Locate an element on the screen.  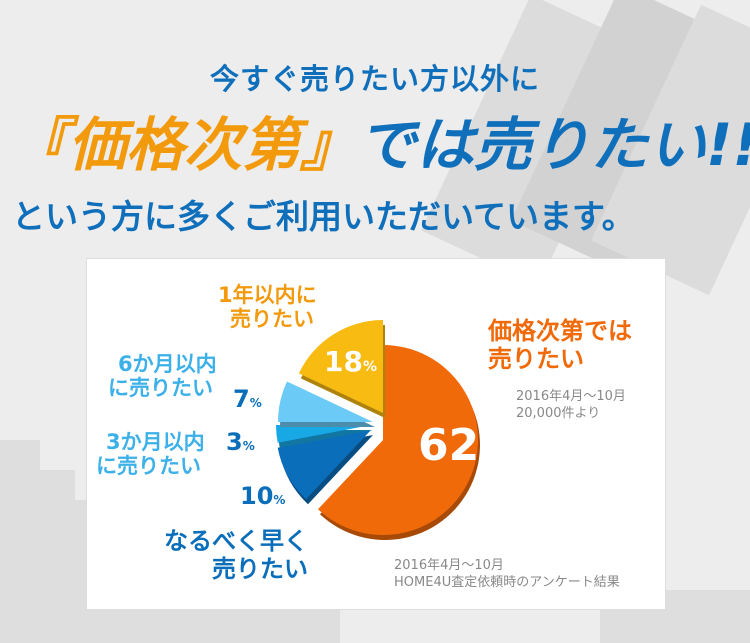
label-line: なるべく早く is located at coordinates (236, 541).